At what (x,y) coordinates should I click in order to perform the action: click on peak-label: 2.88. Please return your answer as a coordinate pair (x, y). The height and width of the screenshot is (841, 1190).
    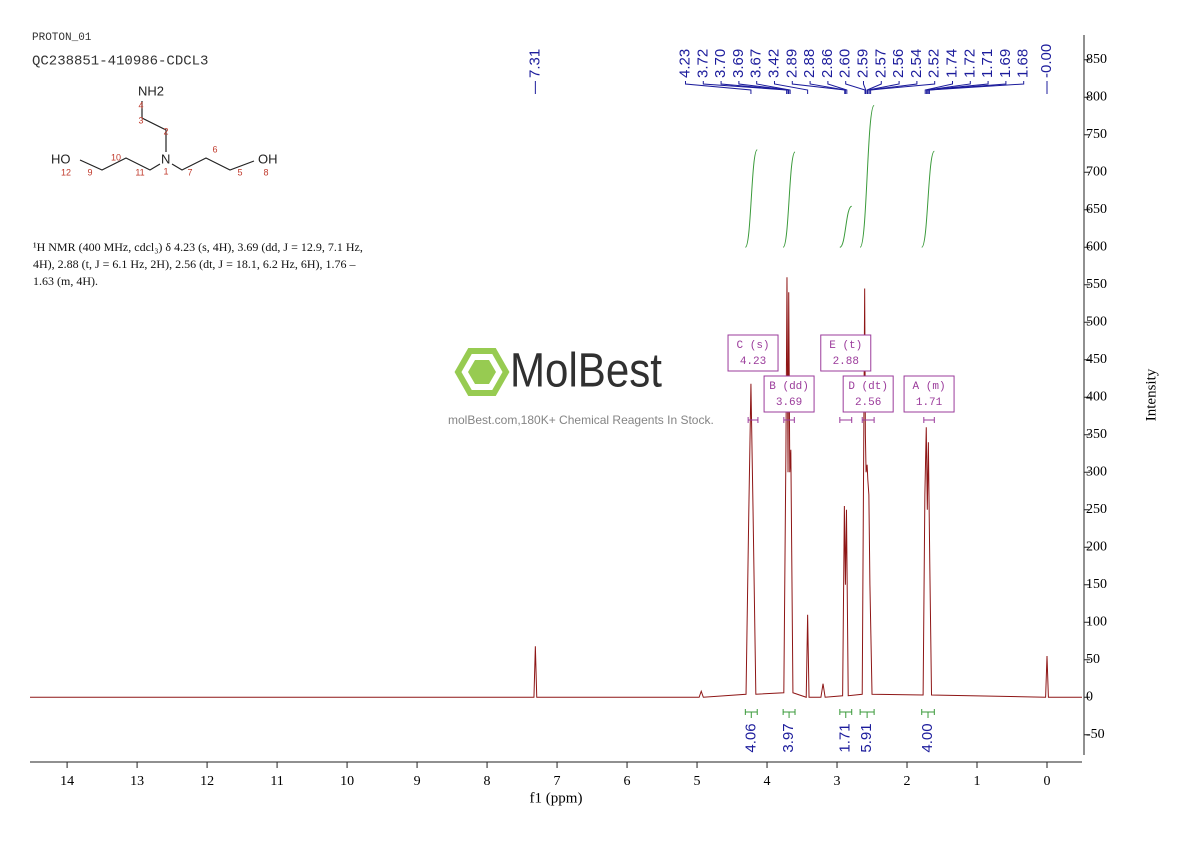
    Looking at the image, I should click on (809, 63).